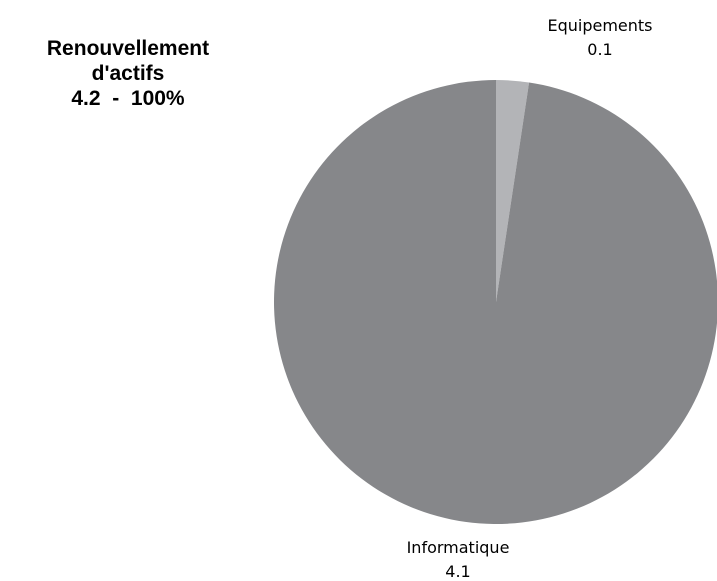  I want to click on slice-value-informatique: 4.1, so click(457, 571).